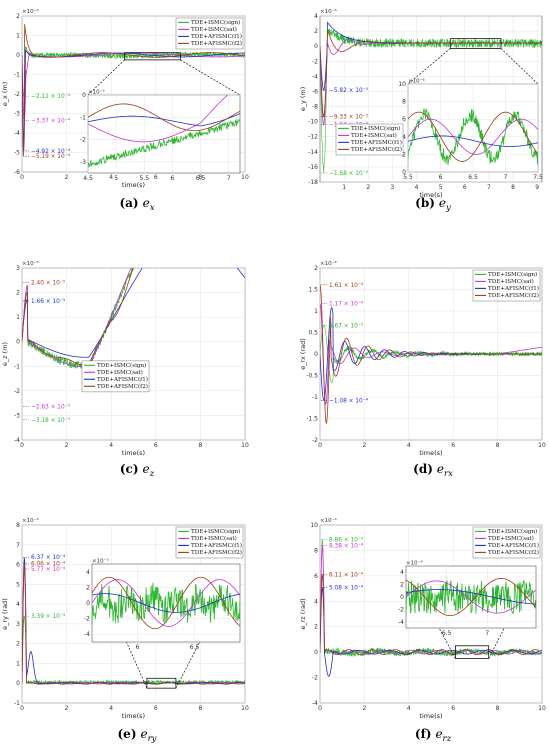 This screenshot has width=550, height=753. What do you see at coordinates (31, 11) in the screenshot?
I see `a-exponent: ×10⁻⁴` at bounding box center [31, 11].